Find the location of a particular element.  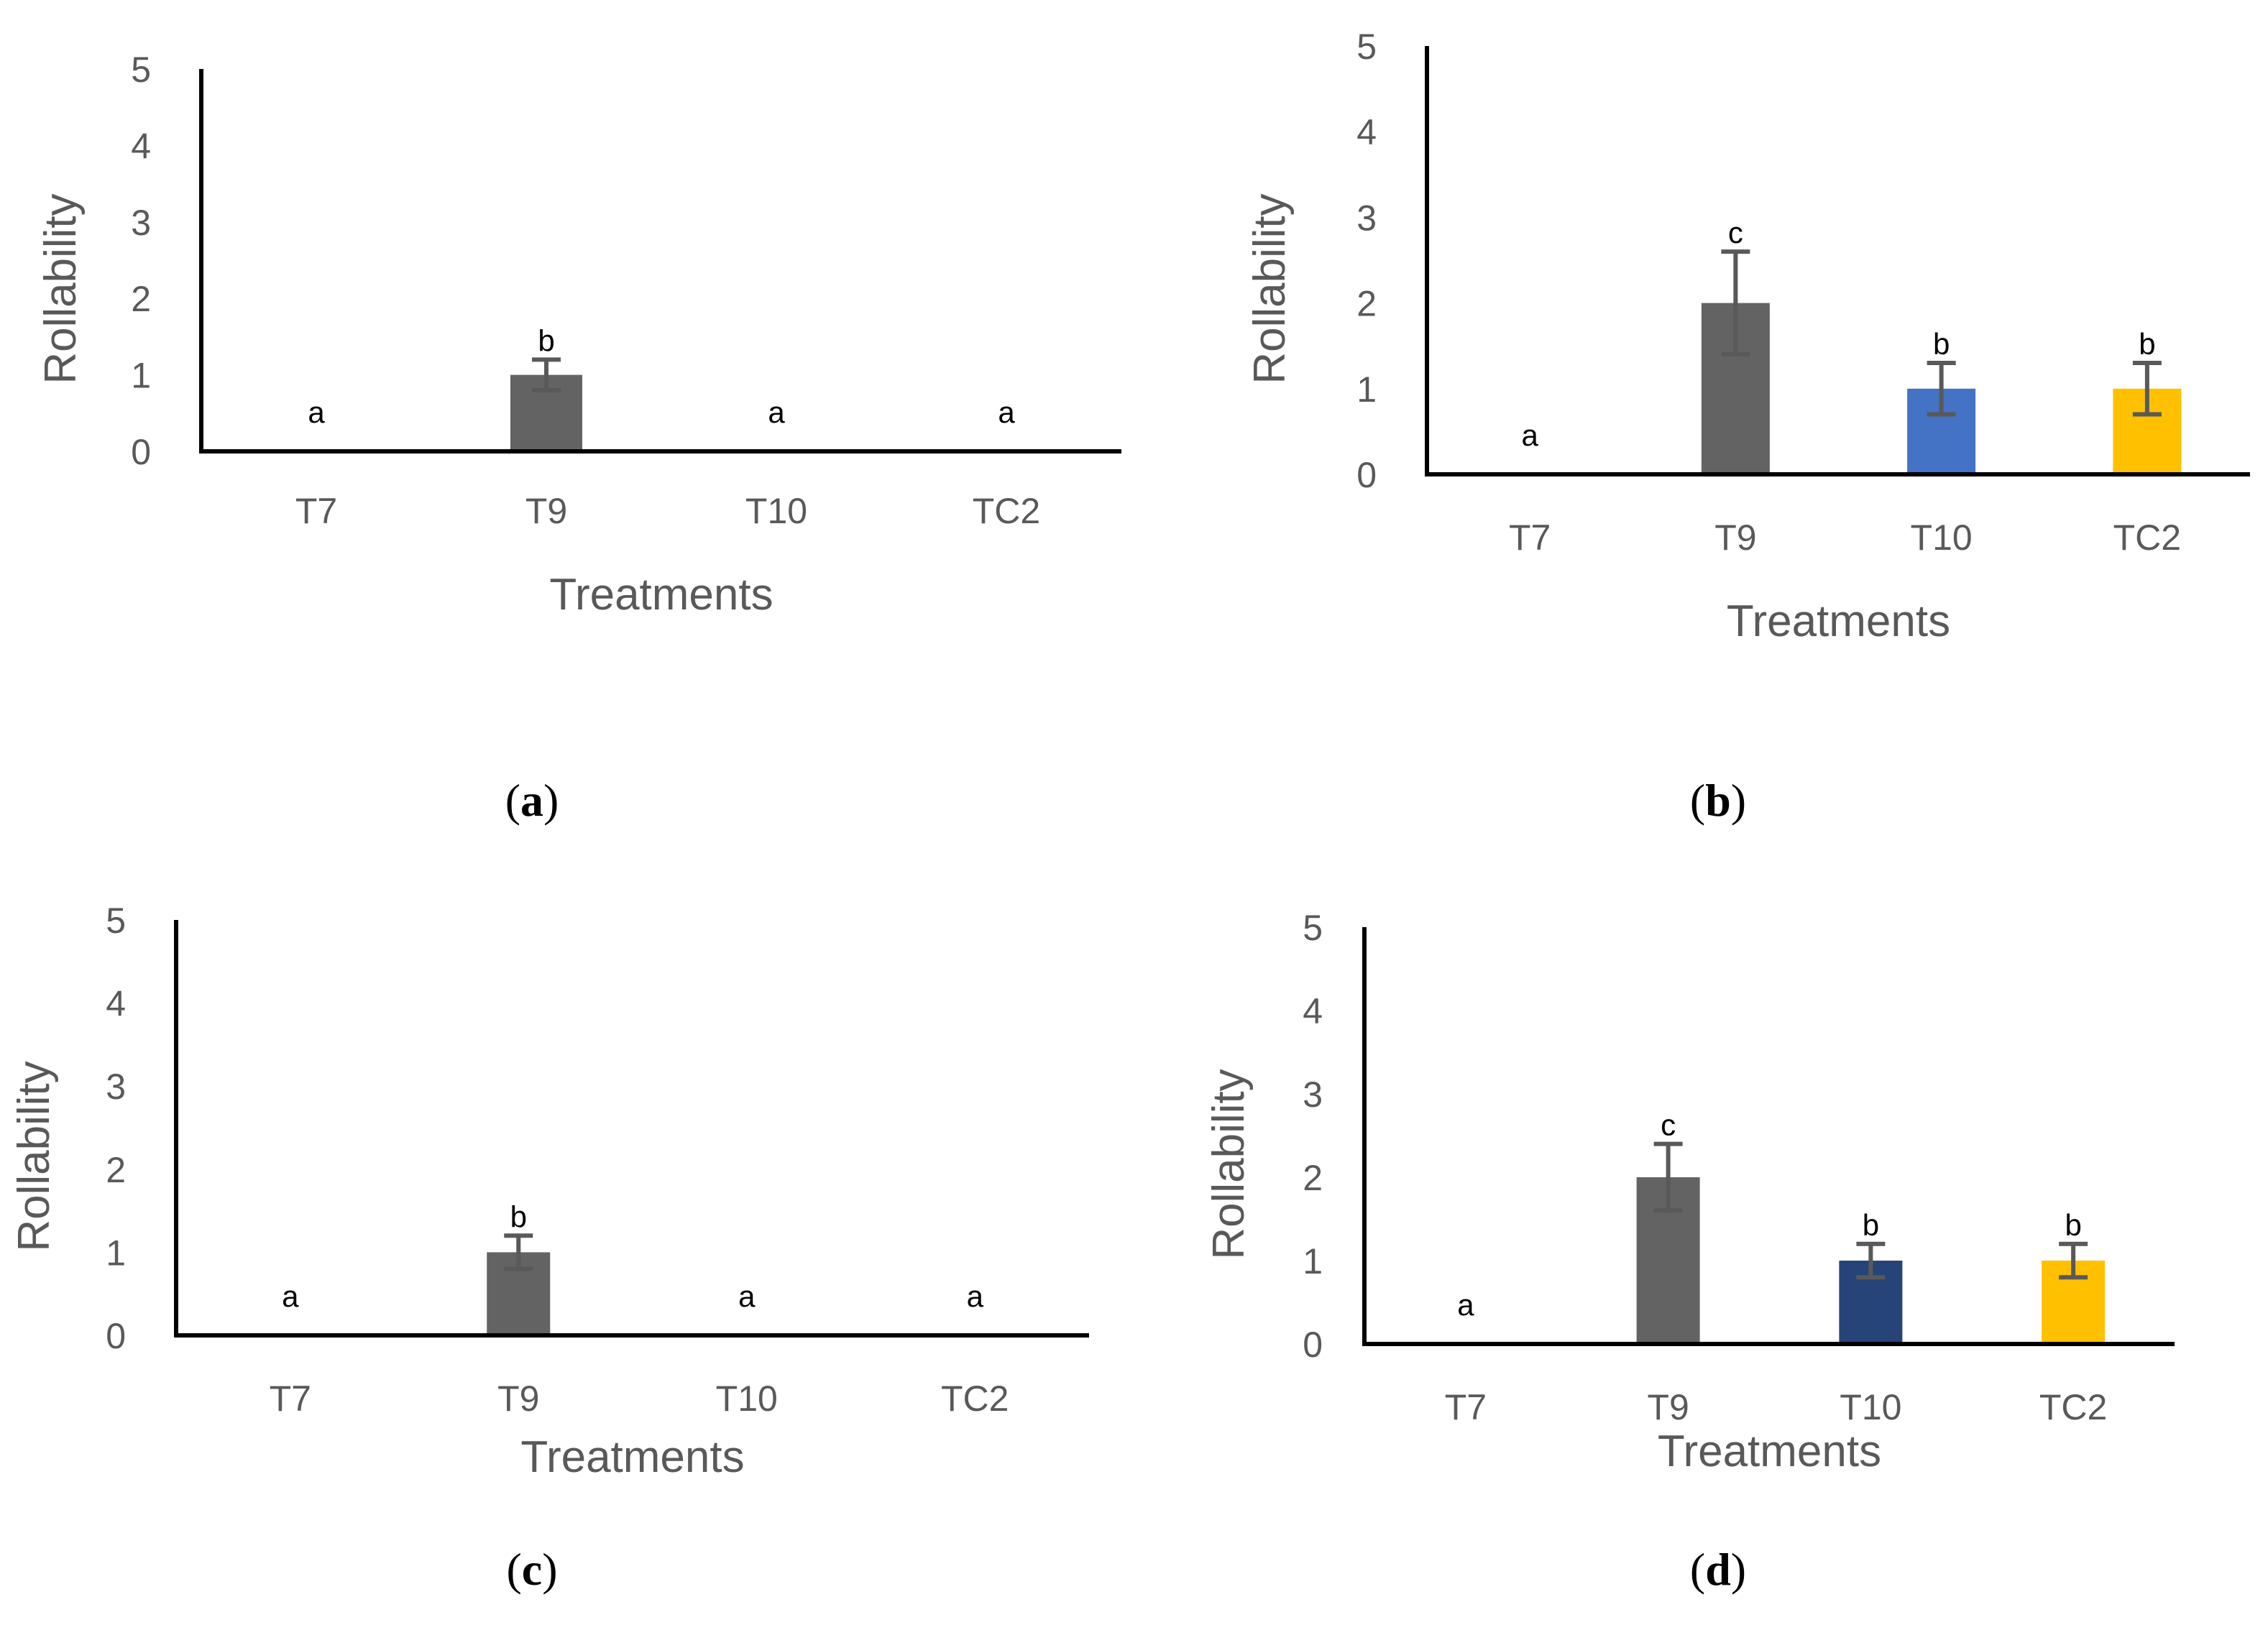

caption-letter: c is located at coordinates (532, 1570).